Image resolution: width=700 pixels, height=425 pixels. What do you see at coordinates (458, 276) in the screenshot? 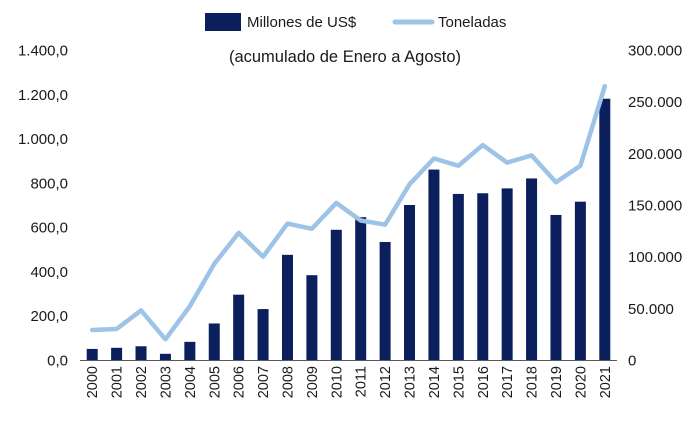
I see `bar-2015` at bounding box center [458, 276].